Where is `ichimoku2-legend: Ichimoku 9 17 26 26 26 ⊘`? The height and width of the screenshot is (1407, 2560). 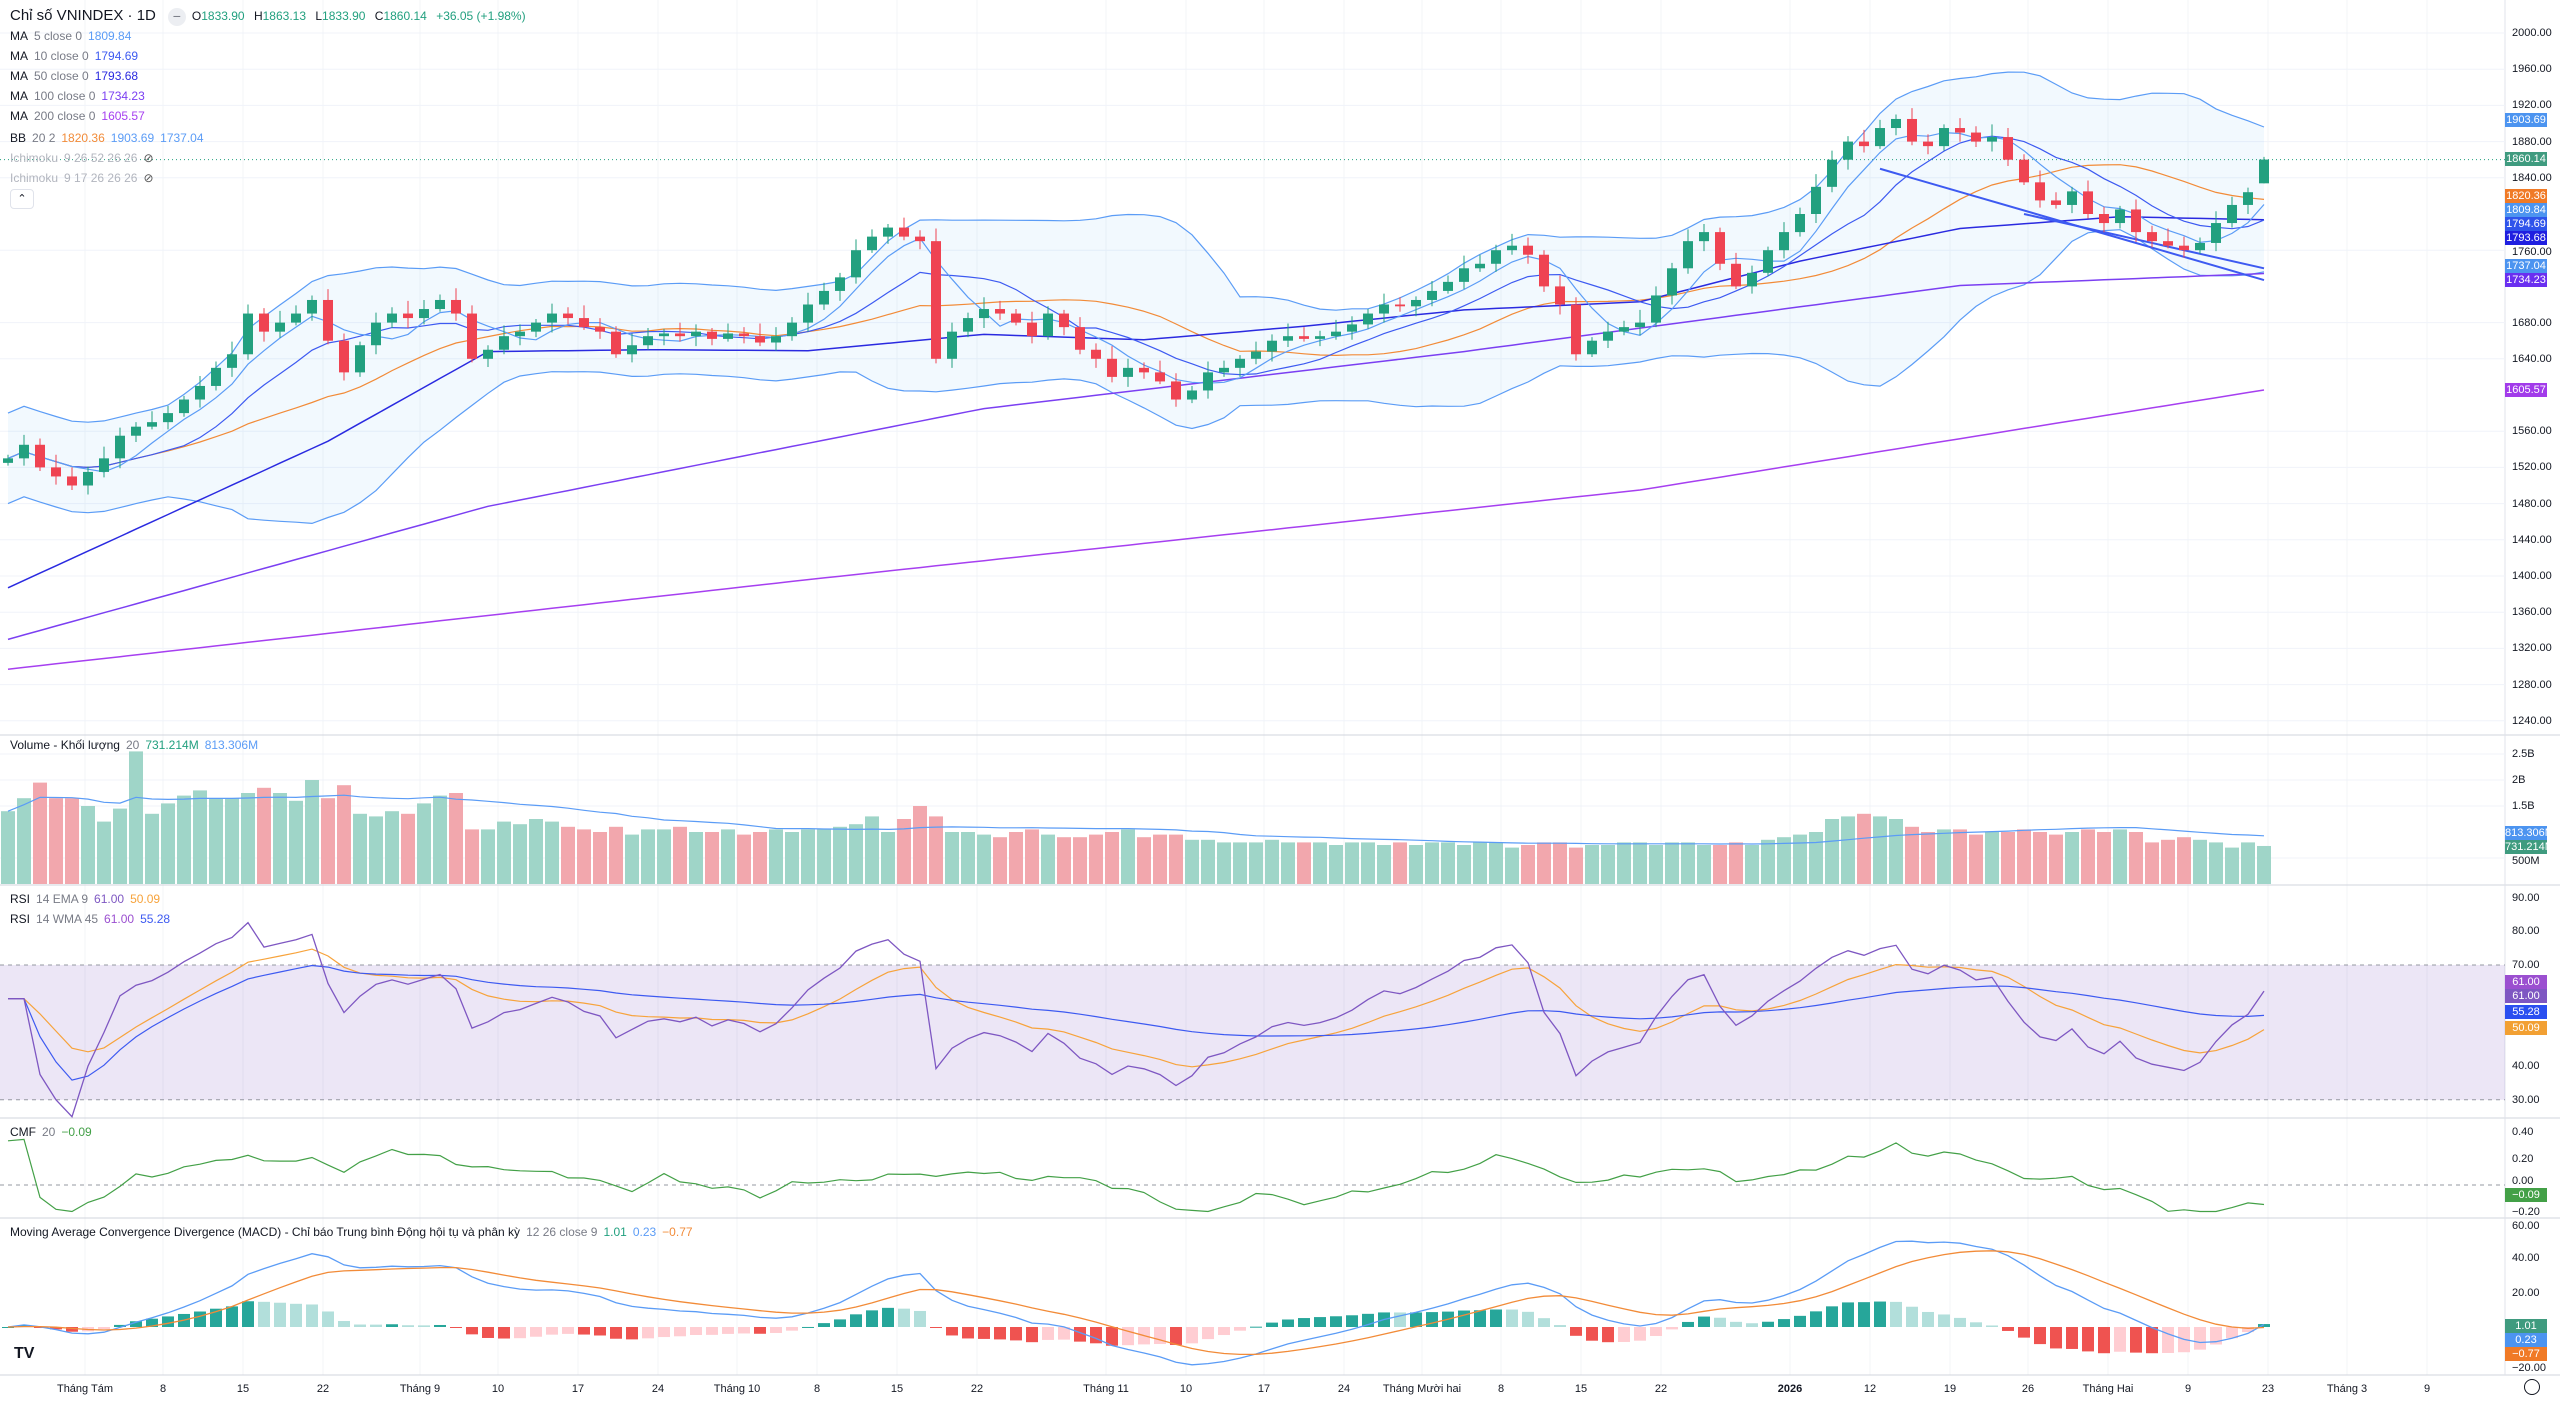 ichimoku2-legend: Ichimoku 9 17 26 26 26 ⊘ is located at coordinates (85, 178).